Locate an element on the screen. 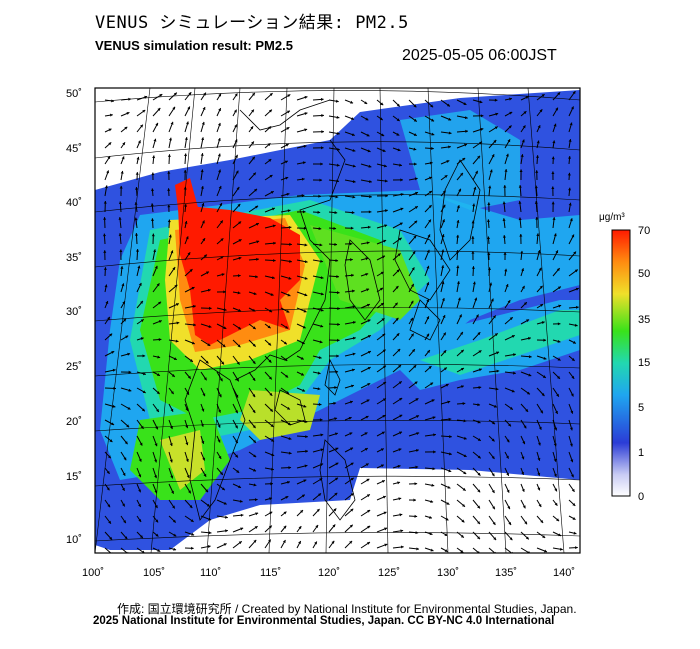 The width and height of the screenshot is (700, 649). map-title-english: VENUS simulation result: PM2.5 is located at coordinates (194, 45).